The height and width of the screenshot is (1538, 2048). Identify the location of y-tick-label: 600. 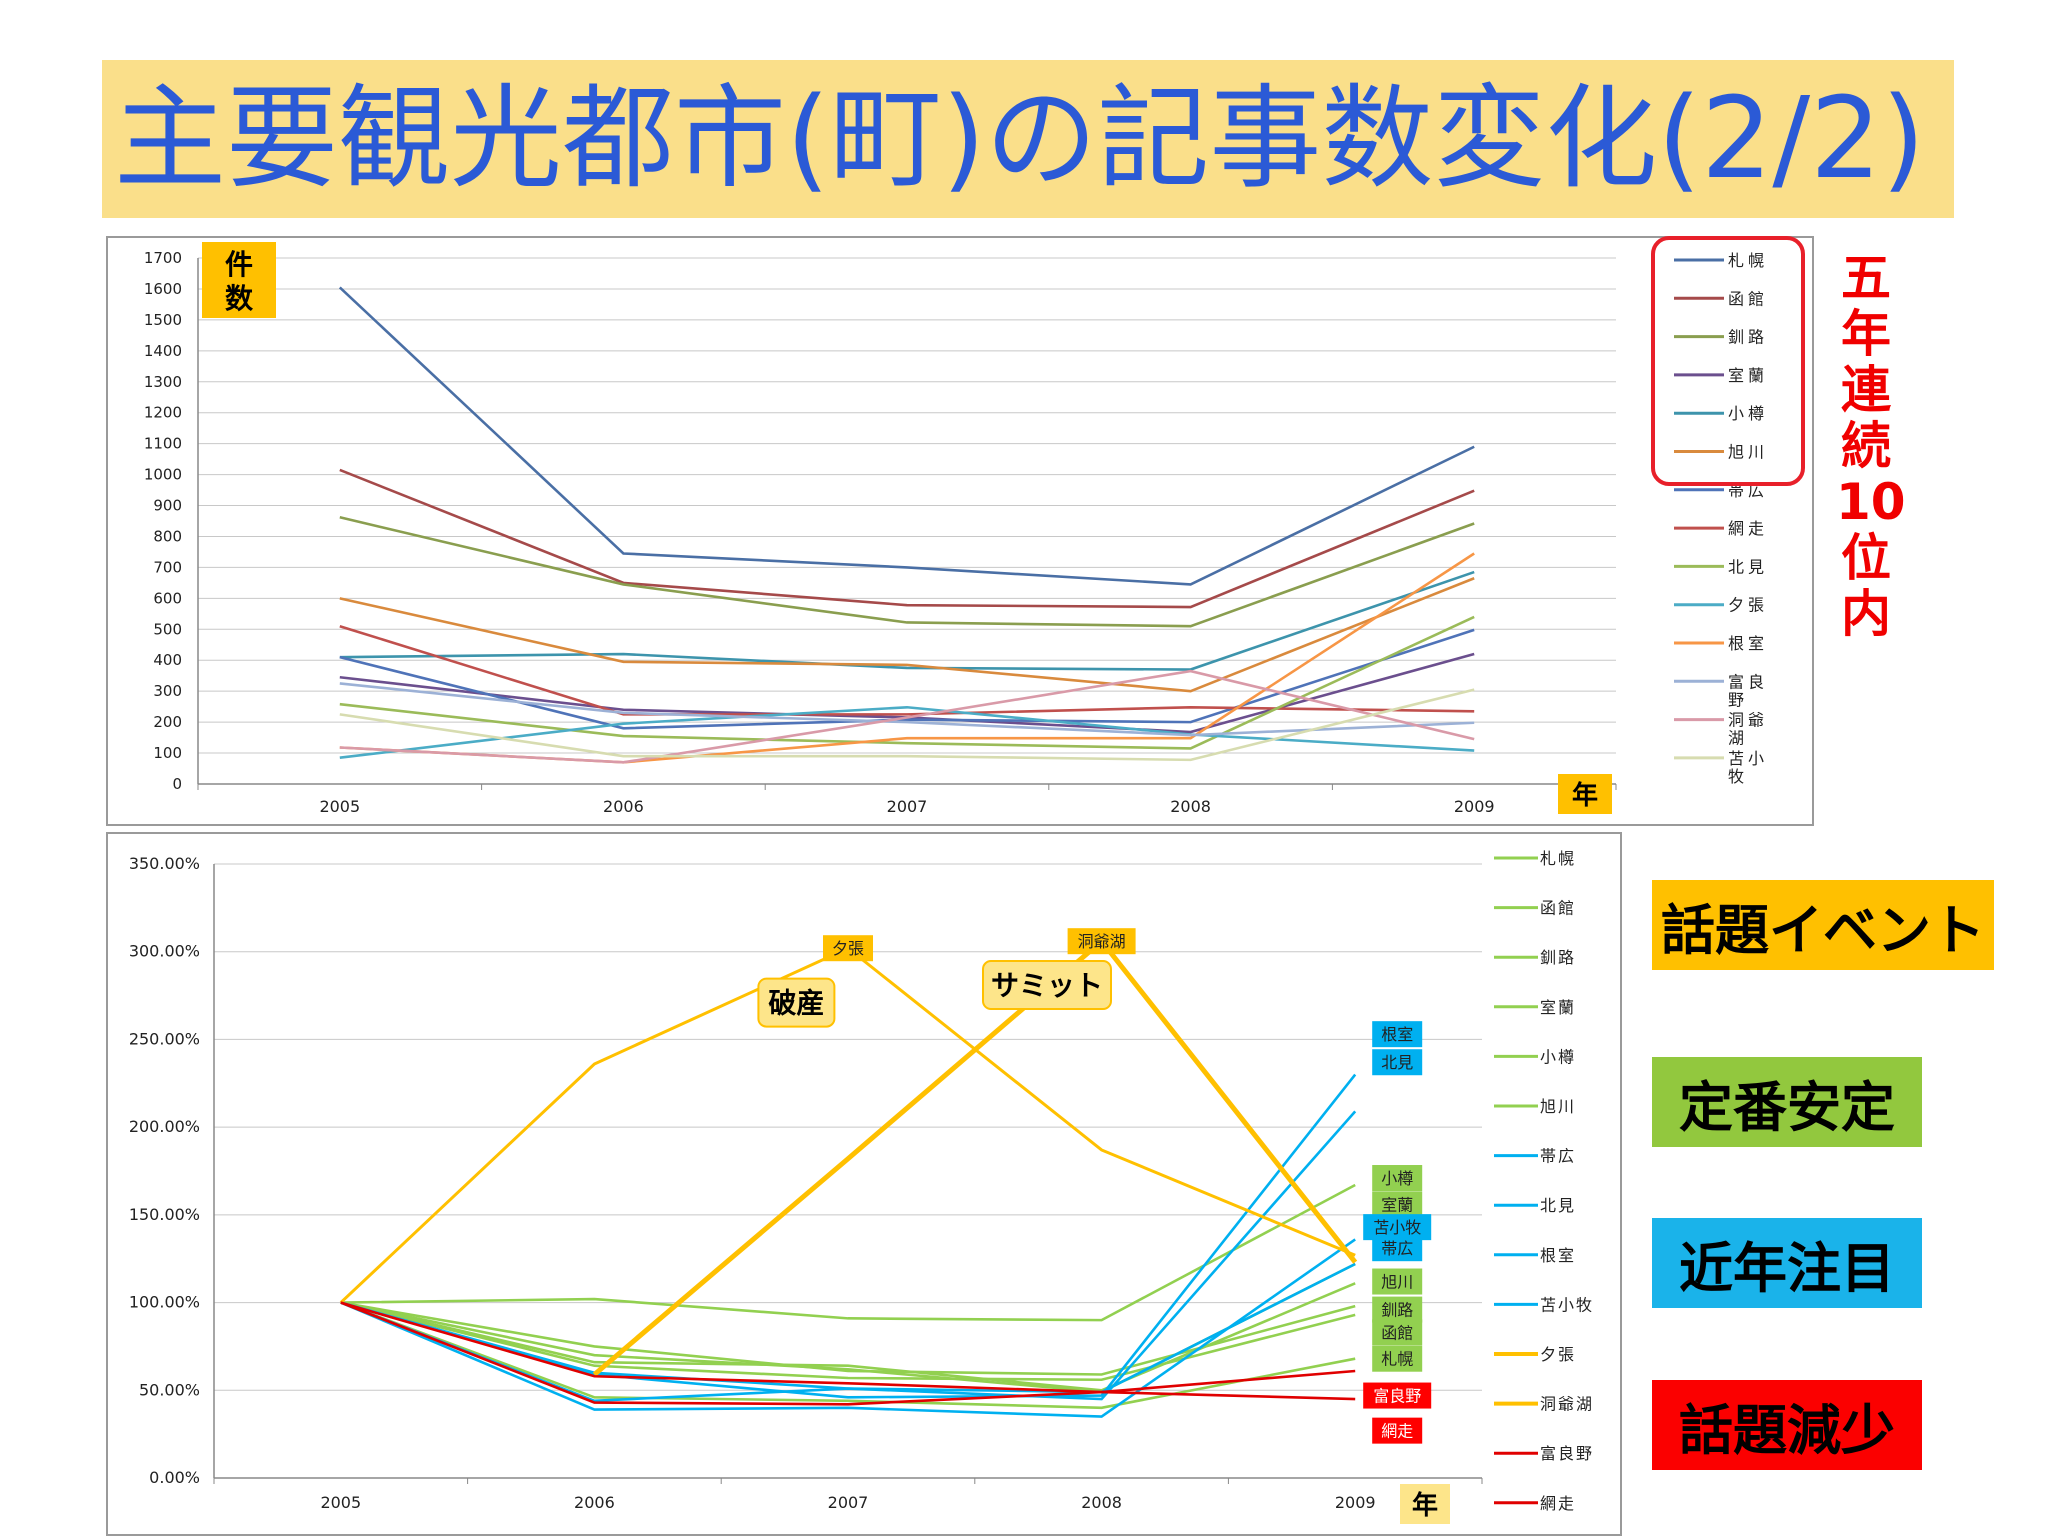
(167, 598).